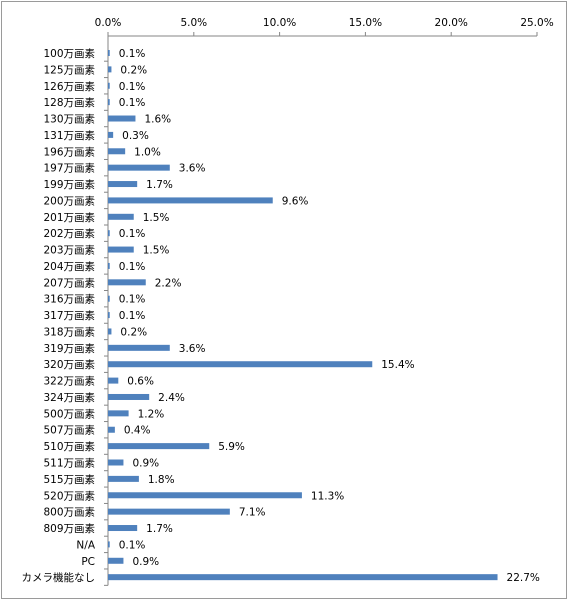 This screenshot has width=570, height=602. Describe the element at coordinates (69, 135) in the screenshot. I see `category-label: 131万画素` at that location.